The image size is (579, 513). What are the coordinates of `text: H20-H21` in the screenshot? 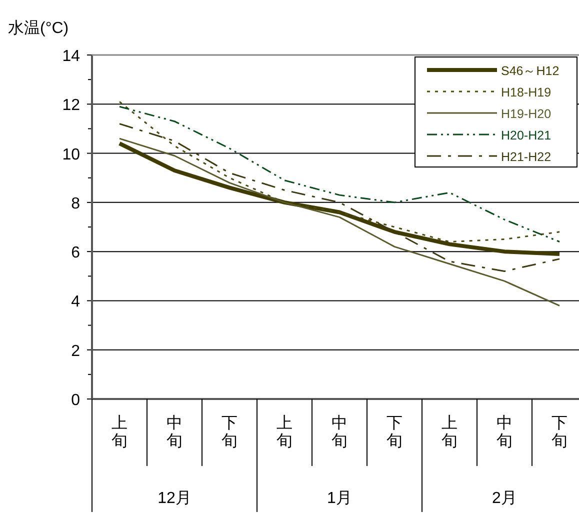 It's located at (526, 135).